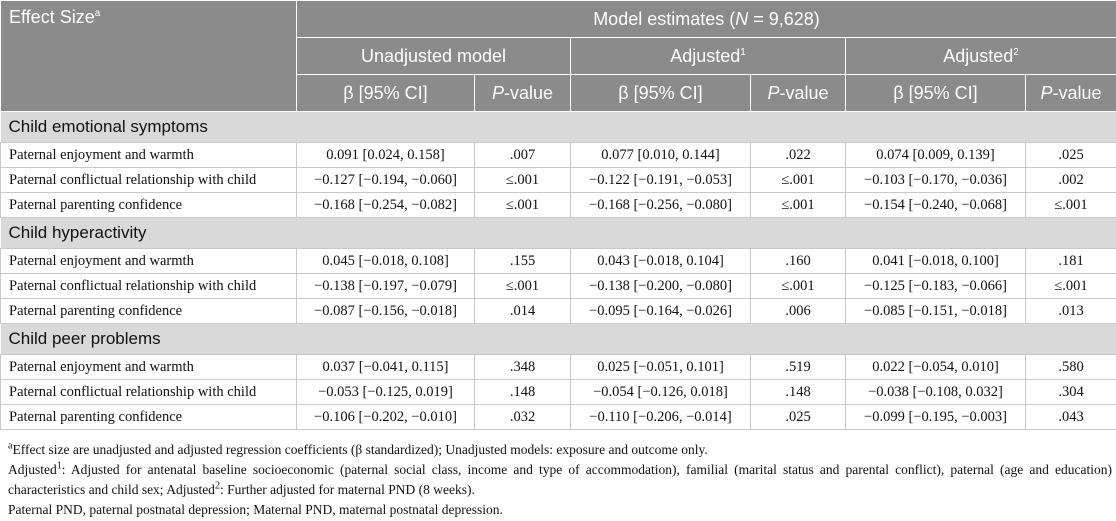  I want to click on p-value-cell: .043, so click(1070, 417).